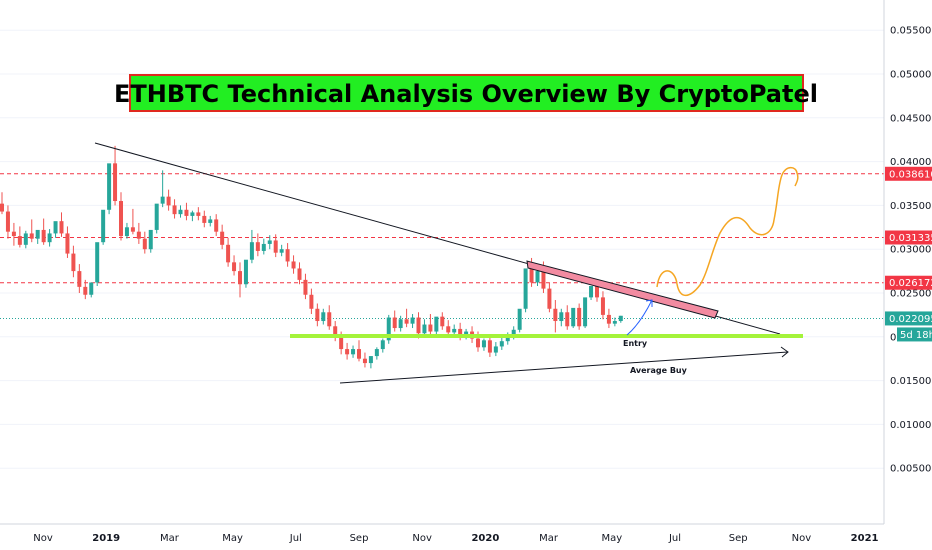 The height and width of the screenshot is (550, 932). What do you see at coordinates (639, 317) in the screenshot?
I see `entry-arrow` at bounding box center [639, 317].